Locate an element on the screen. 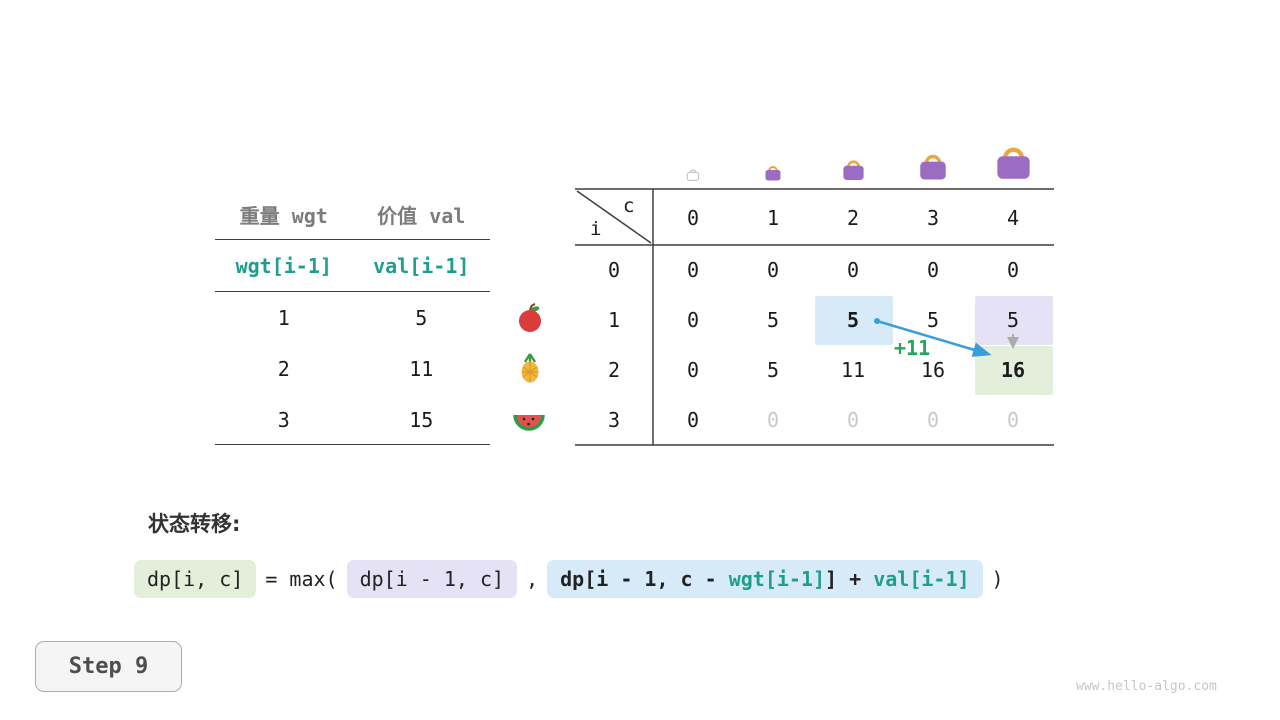 This screenshot has width=1280, height=720. dp-cell-2-2: 11 is located at coordinates (853, 370).